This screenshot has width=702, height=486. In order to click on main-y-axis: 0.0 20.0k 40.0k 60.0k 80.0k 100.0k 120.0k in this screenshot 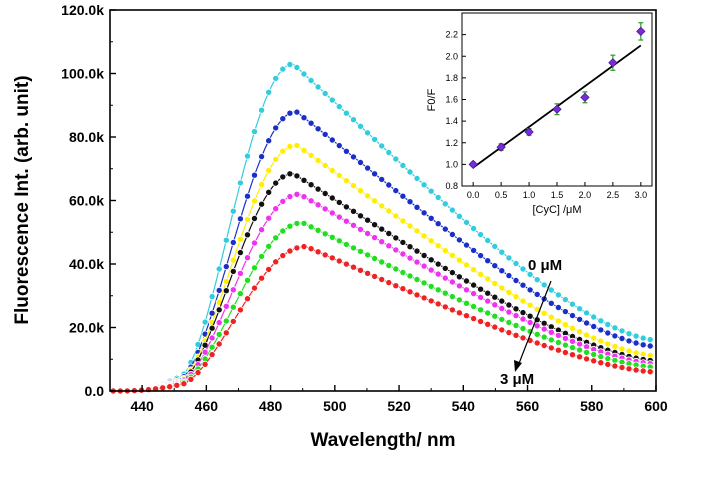, I will do `click(88, 200)`.